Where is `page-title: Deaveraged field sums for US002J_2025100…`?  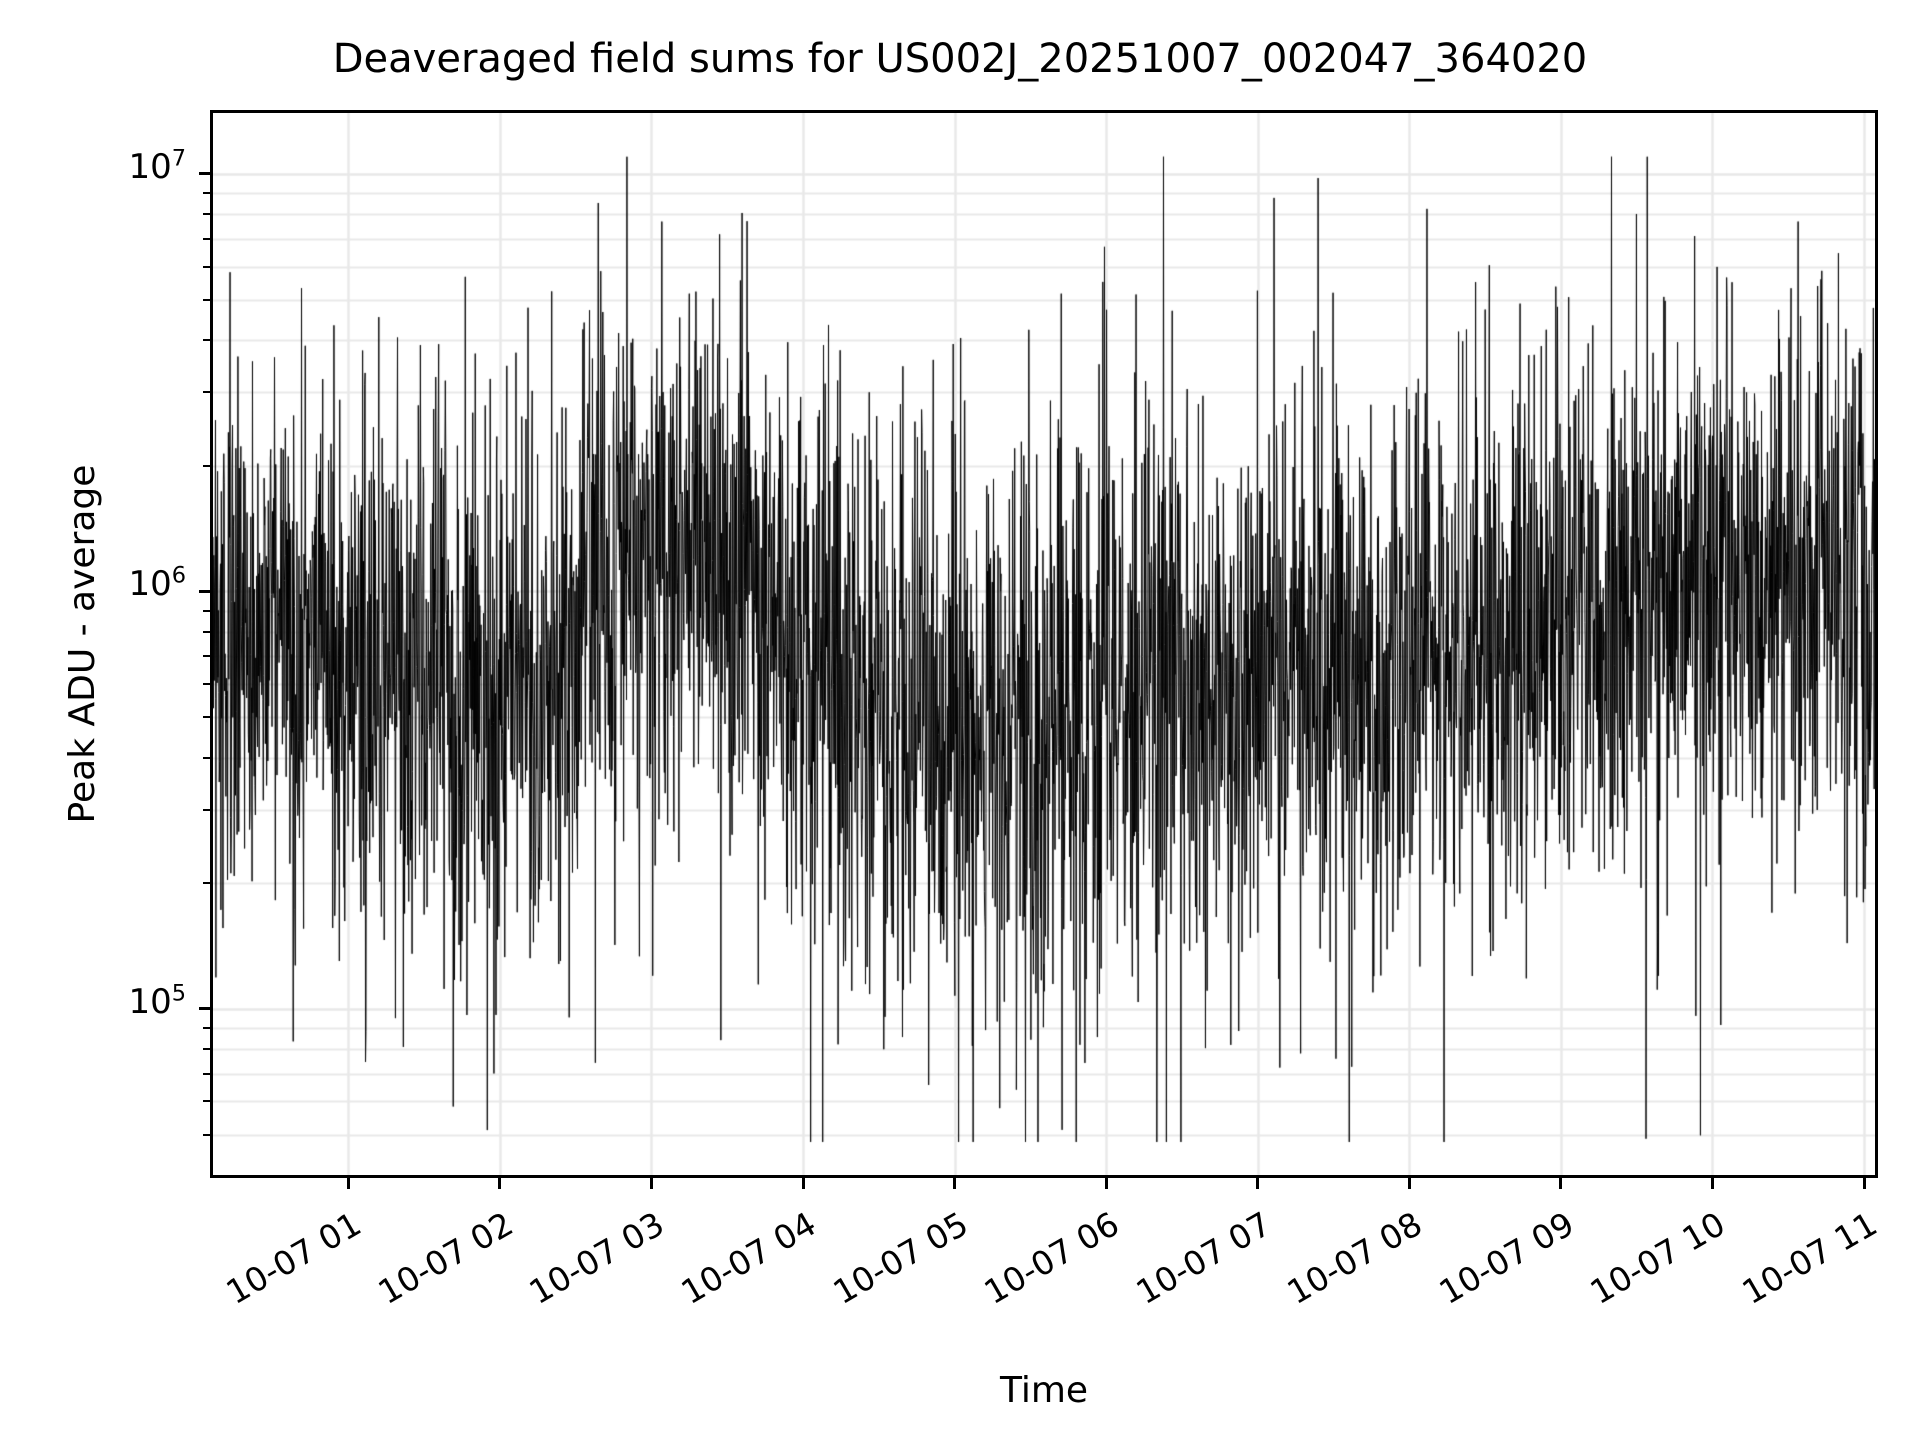 page-title: Deaveraged field sums for US002J_2025100… is located at coordinates (960, 59).